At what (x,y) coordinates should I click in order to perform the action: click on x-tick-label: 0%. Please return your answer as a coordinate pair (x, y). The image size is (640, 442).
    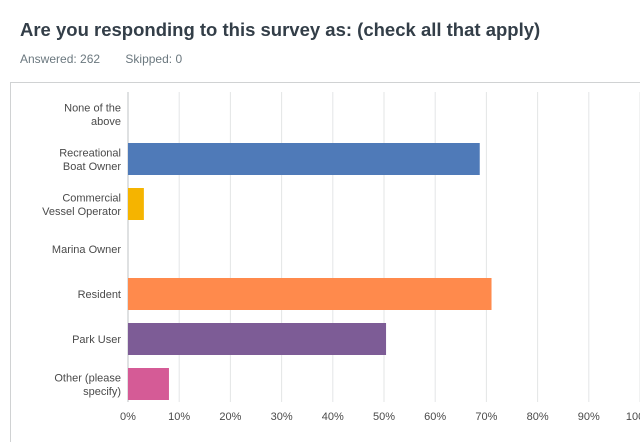
    Looking at the image, I should click on (128, 417).